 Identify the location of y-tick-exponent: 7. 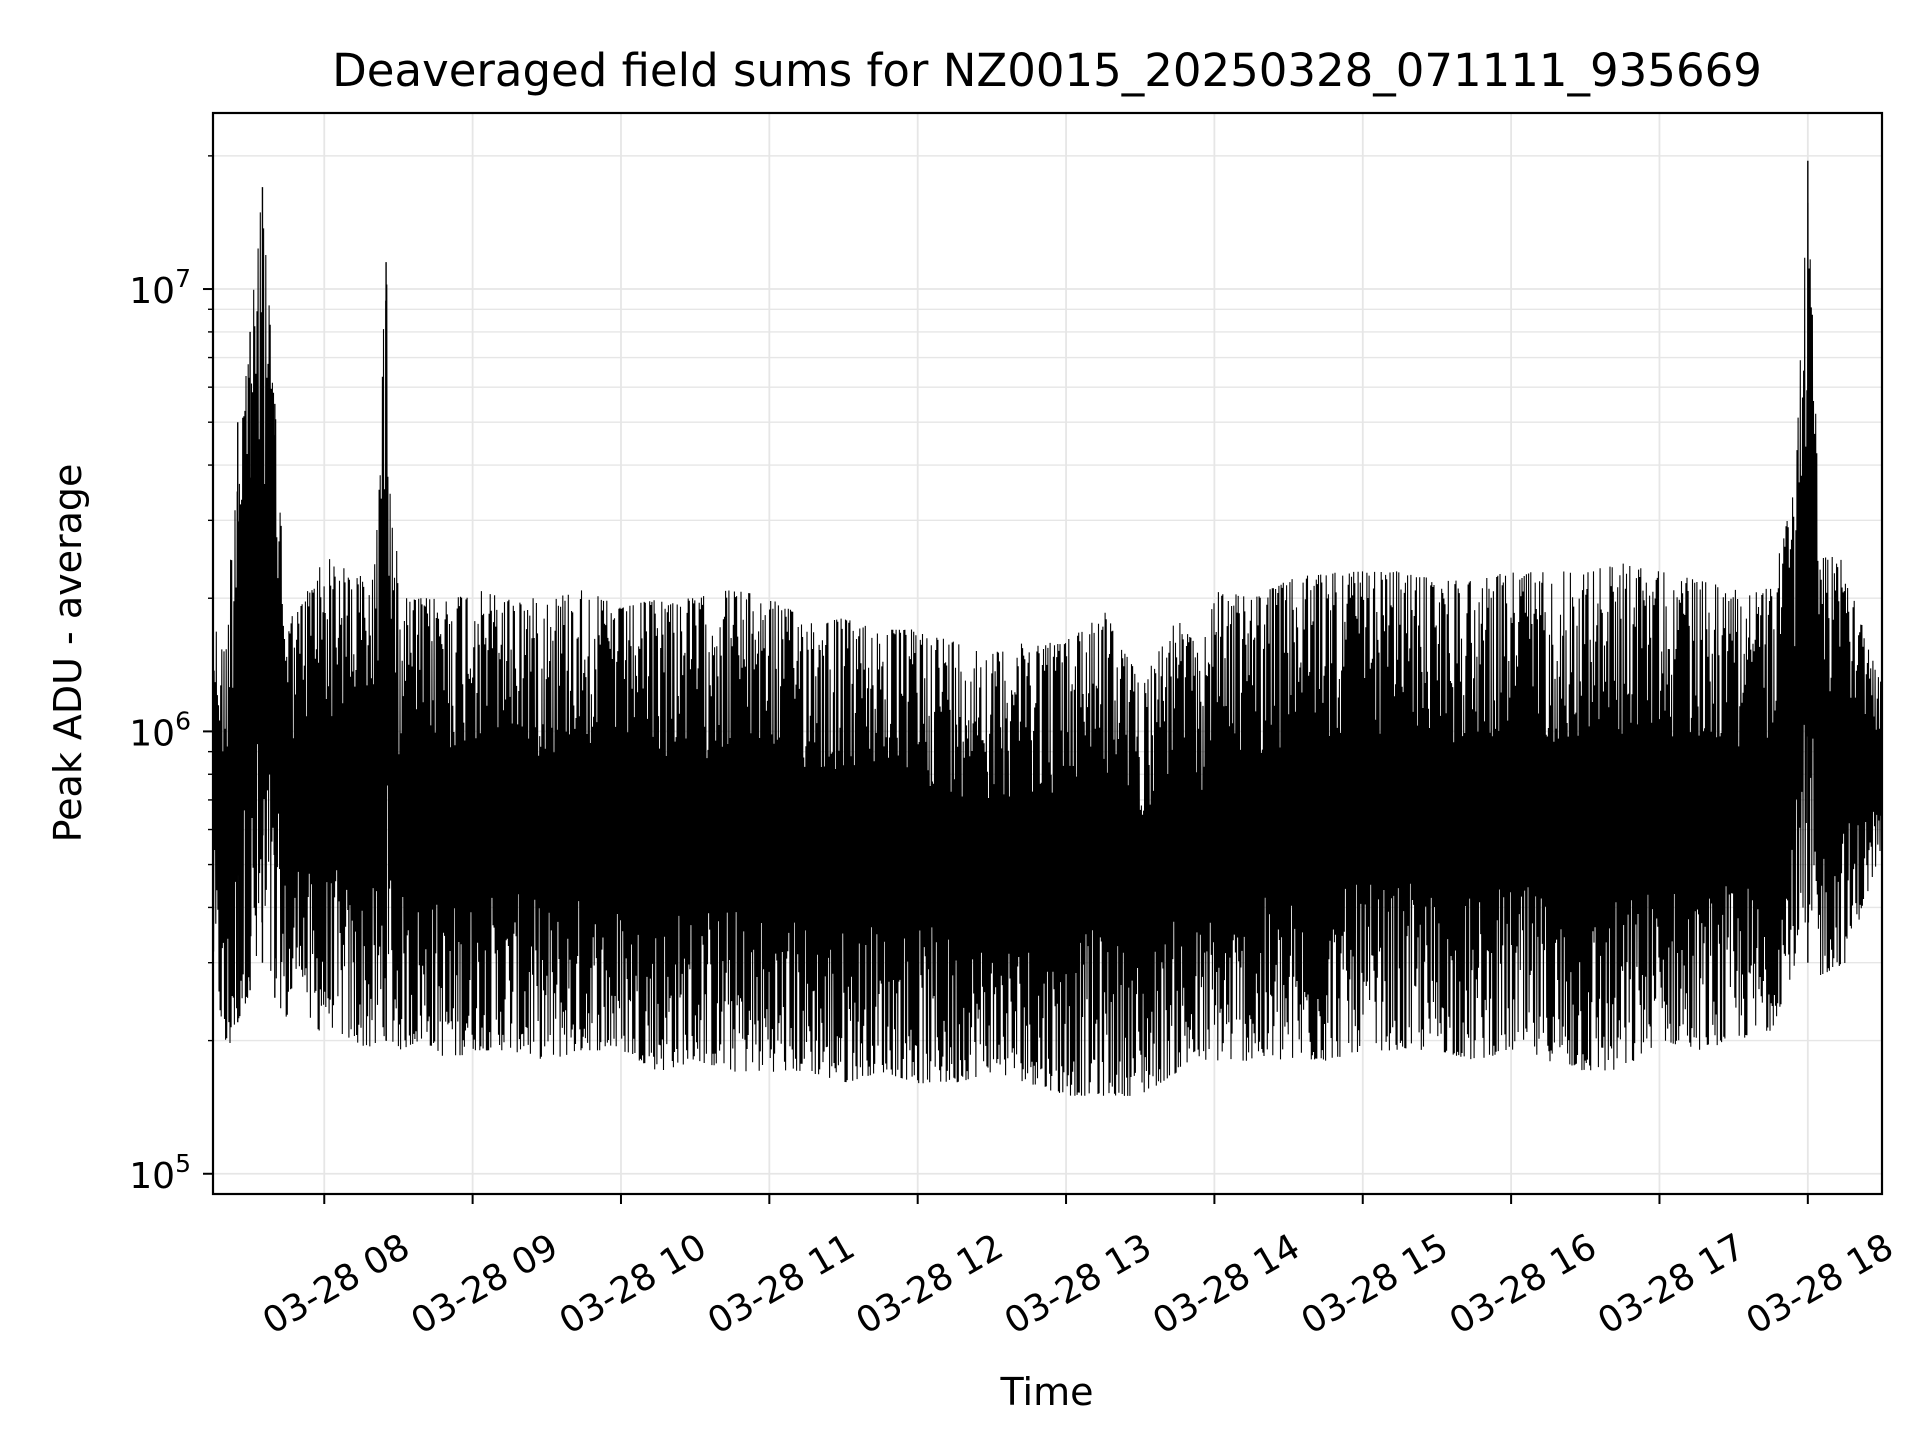
(183, 278).